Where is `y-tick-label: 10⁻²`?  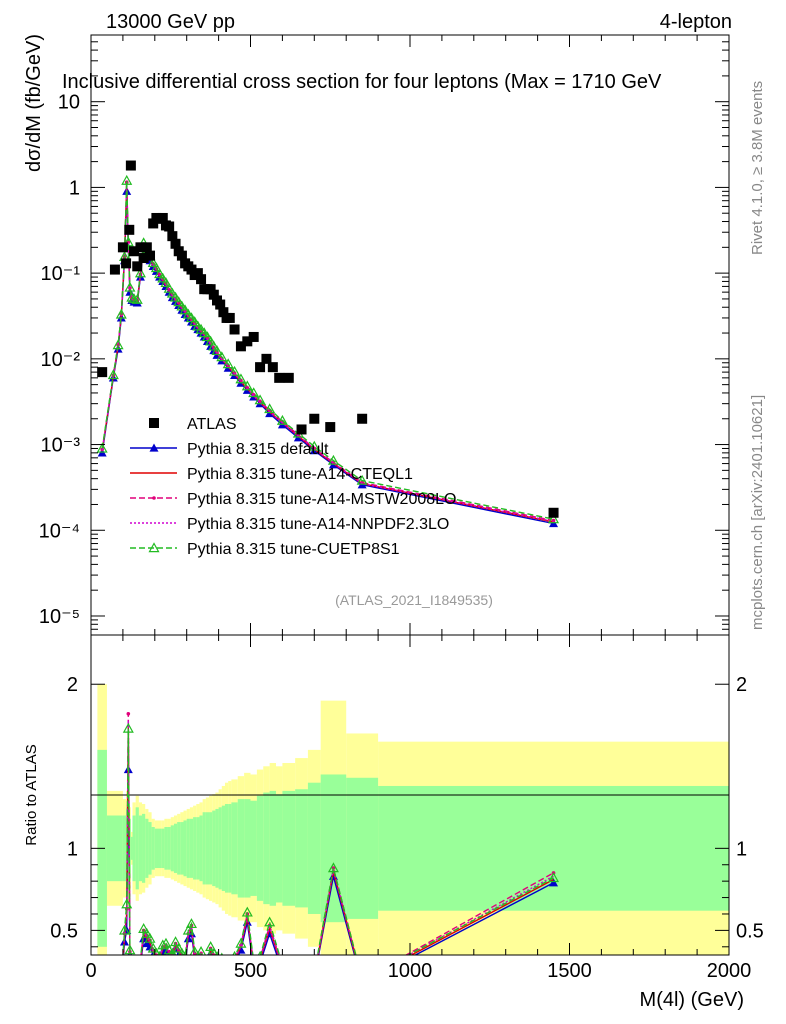 y-tick-label: 10⁻² is located at coordinates (61, 360).